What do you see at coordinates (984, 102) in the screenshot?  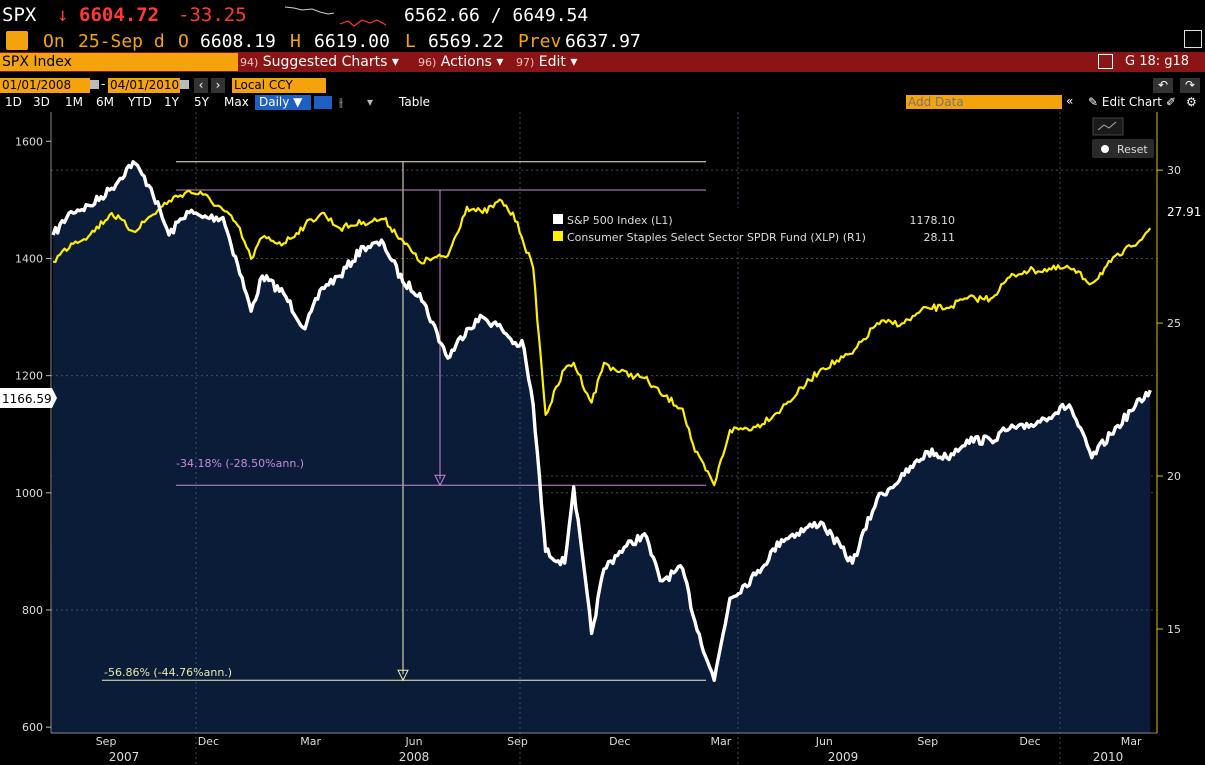 I see `add-data-input` at bounding box center [984, 102].